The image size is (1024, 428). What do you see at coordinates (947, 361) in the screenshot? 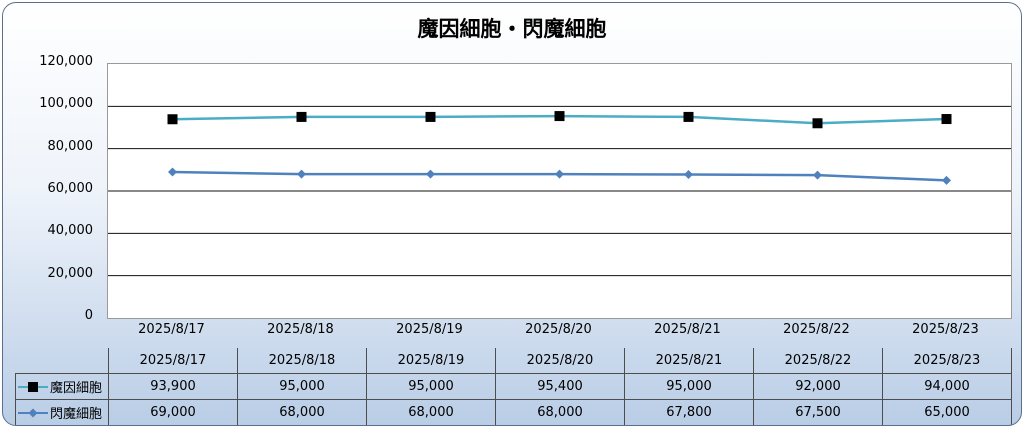
I see `table-column-header: 2025/8/23` at bounding box center [947, 361].